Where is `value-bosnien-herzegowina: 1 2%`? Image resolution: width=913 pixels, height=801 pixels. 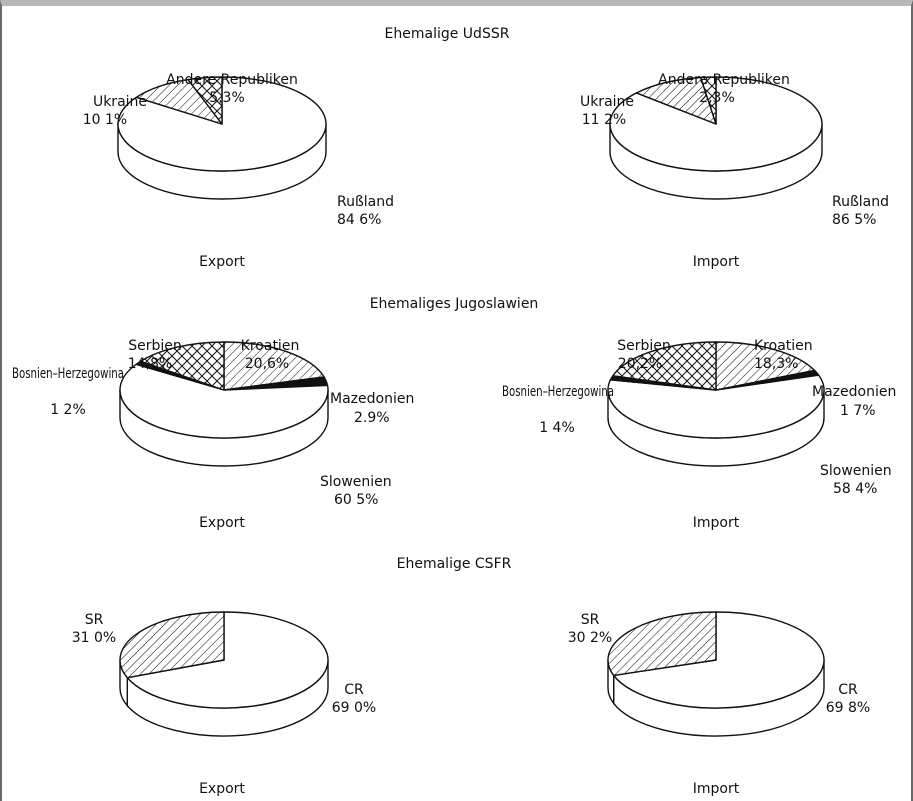 value-bosnien-herzegowina: 1 2% is located at coordinates (68, 410).